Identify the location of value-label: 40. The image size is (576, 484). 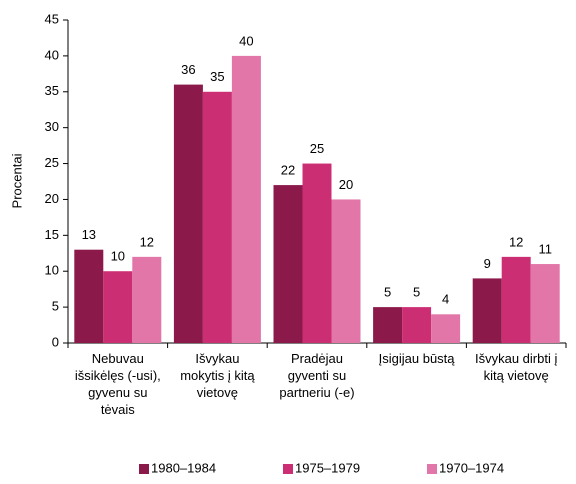
(246, 40).